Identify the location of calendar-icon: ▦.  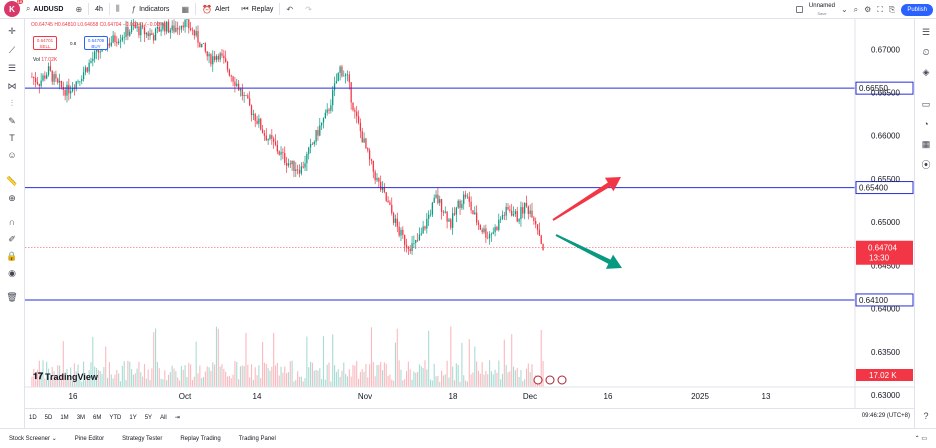
(926, 143).